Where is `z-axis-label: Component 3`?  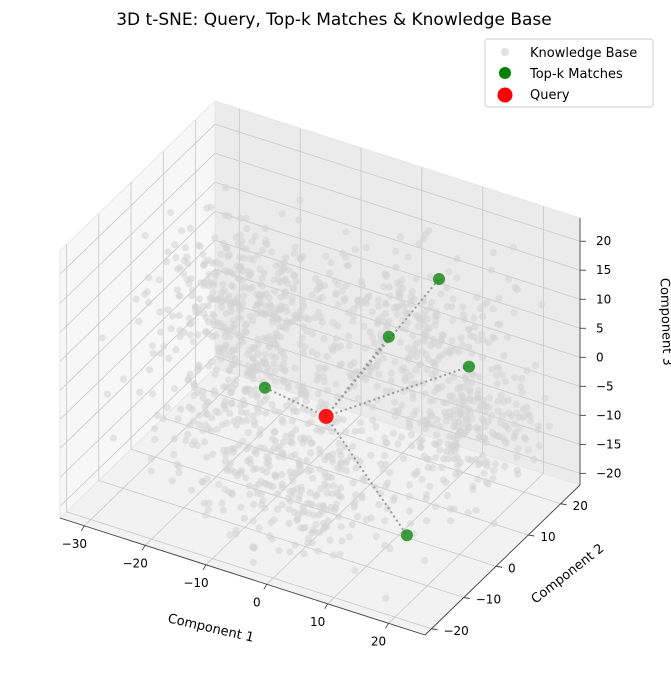 z-axis-label: Component 3 is located at coordinates (663, 322).